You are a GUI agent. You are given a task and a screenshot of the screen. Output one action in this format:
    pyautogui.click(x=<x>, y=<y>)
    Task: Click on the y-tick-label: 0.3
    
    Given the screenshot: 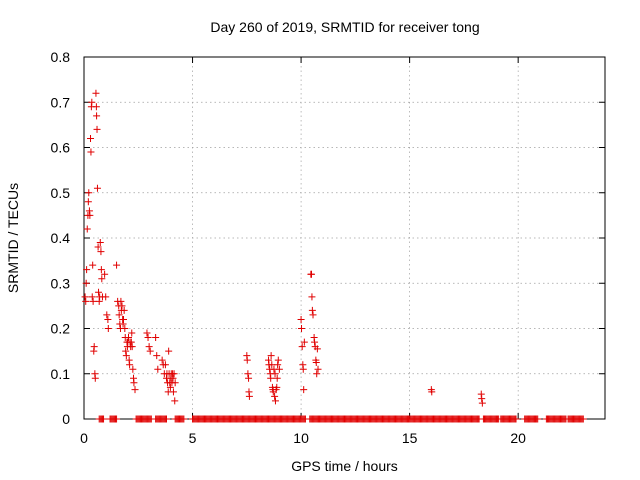 What is the action you would take?
    pyautogui.click(x=61, y=283)
    